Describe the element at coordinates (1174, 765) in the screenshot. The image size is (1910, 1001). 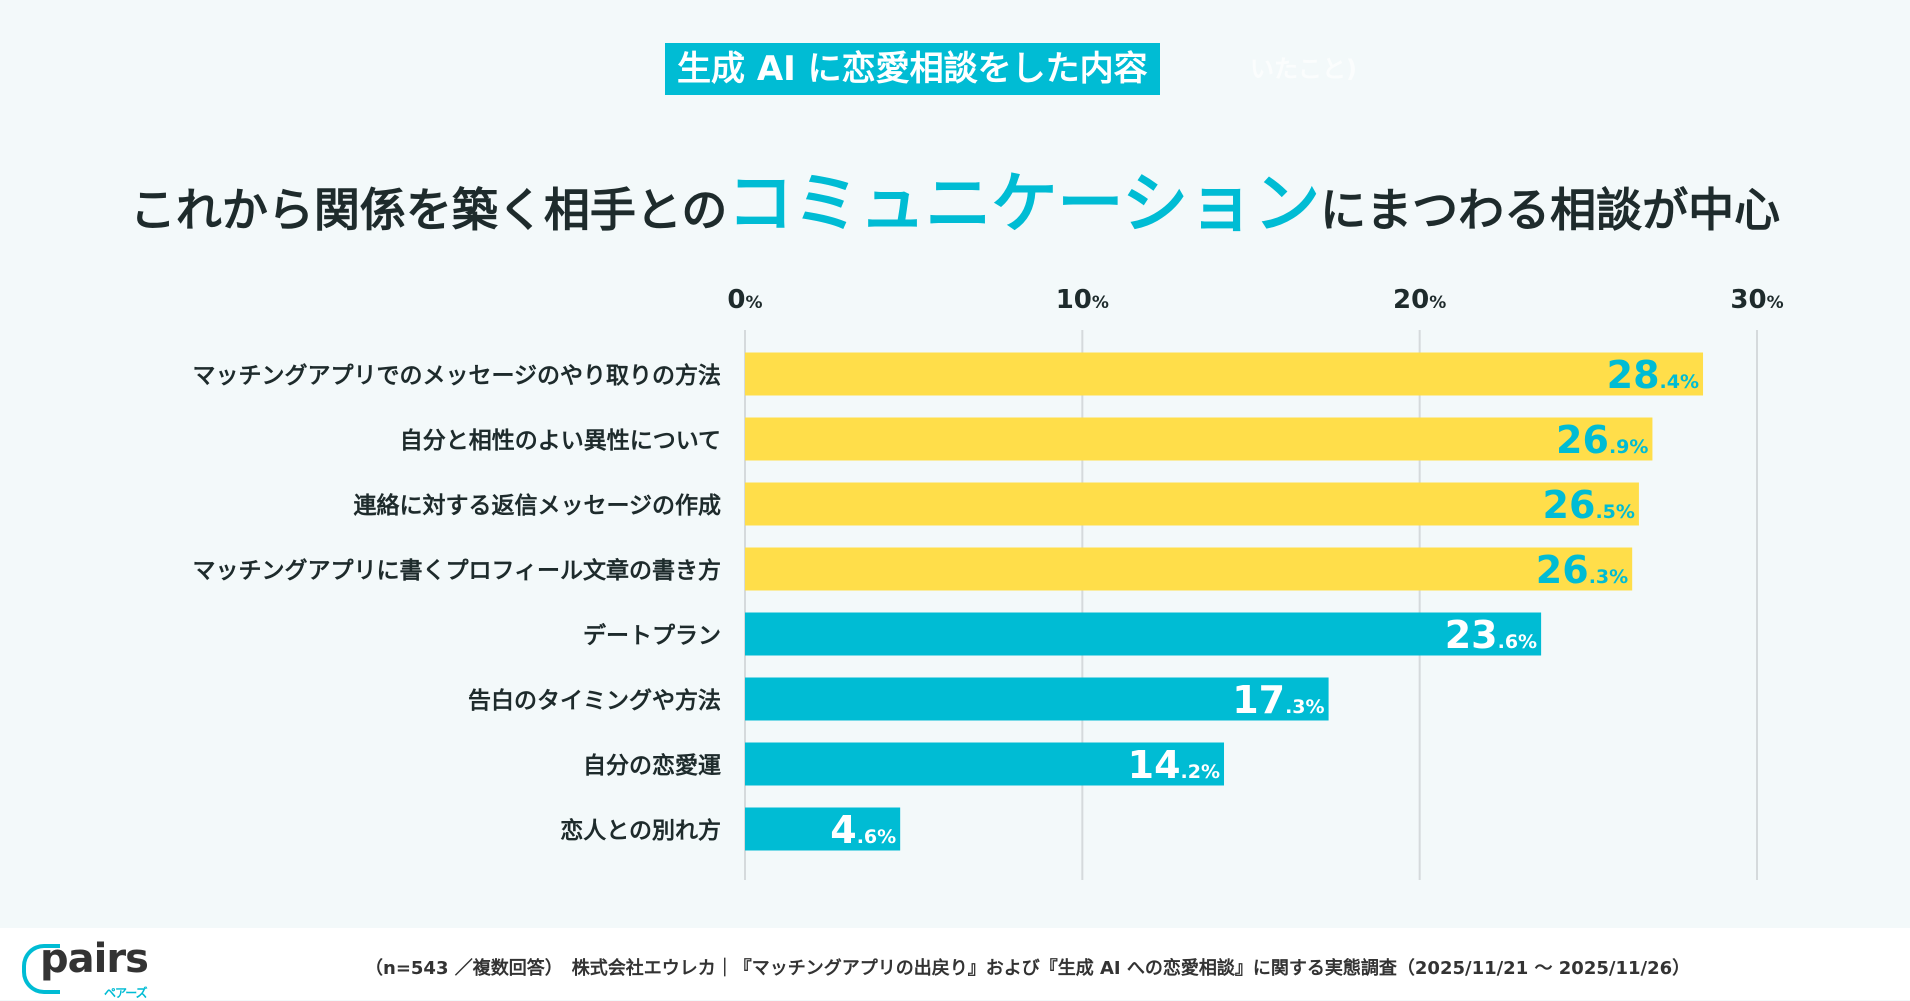
I see `value-label: 14.2%` at that location.